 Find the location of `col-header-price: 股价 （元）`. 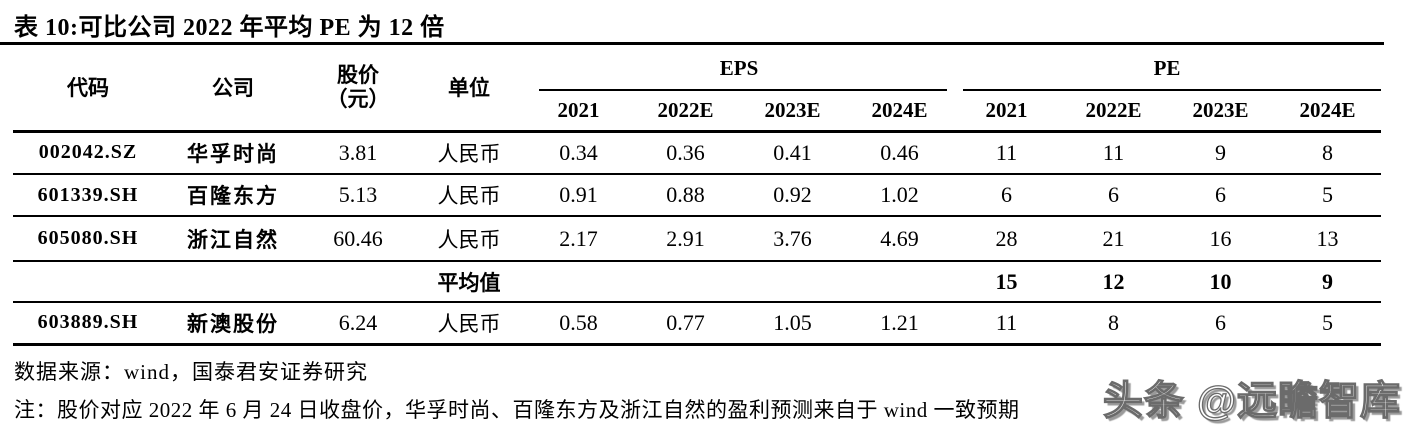

col-header-price: 股价 （元） is located at coordinates (358, 88).